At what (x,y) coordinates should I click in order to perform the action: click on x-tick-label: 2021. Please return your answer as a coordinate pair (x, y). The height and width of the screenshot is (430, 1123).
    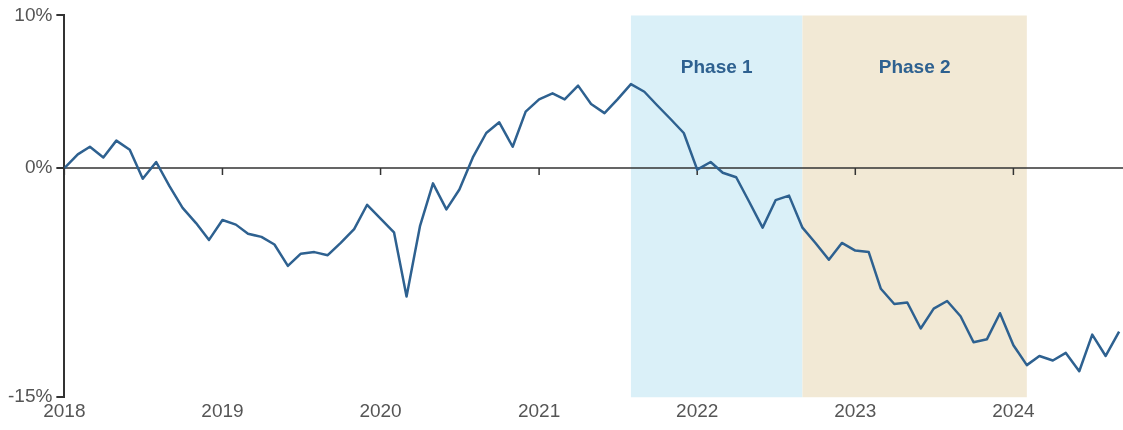
    Looking at the image, I should click on (539, 410).